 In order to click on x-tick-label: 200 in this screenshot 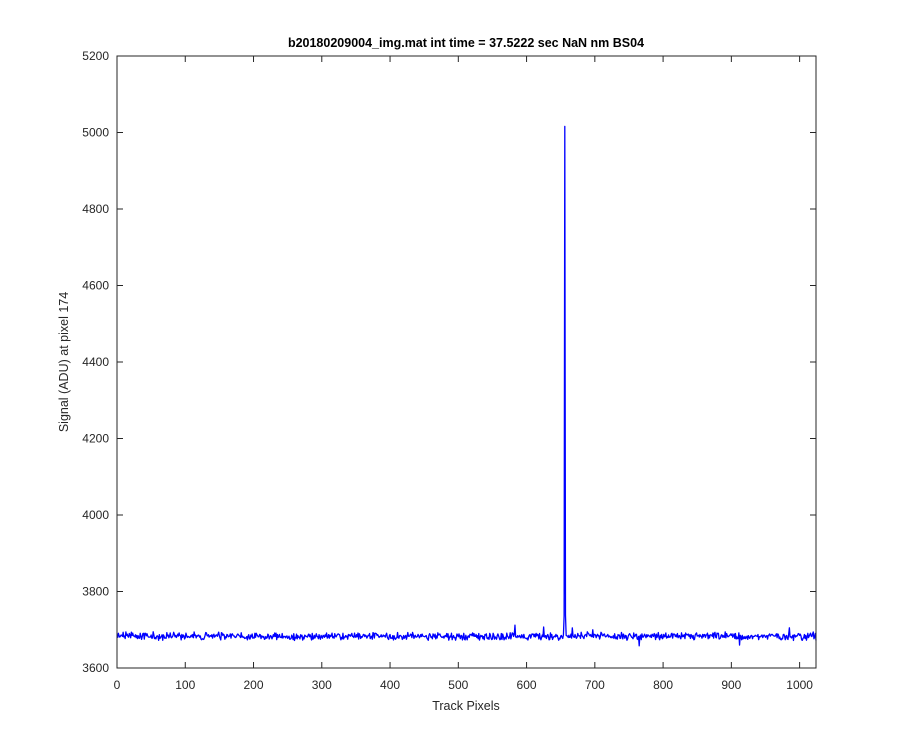, I will do `click(254, 685)`.